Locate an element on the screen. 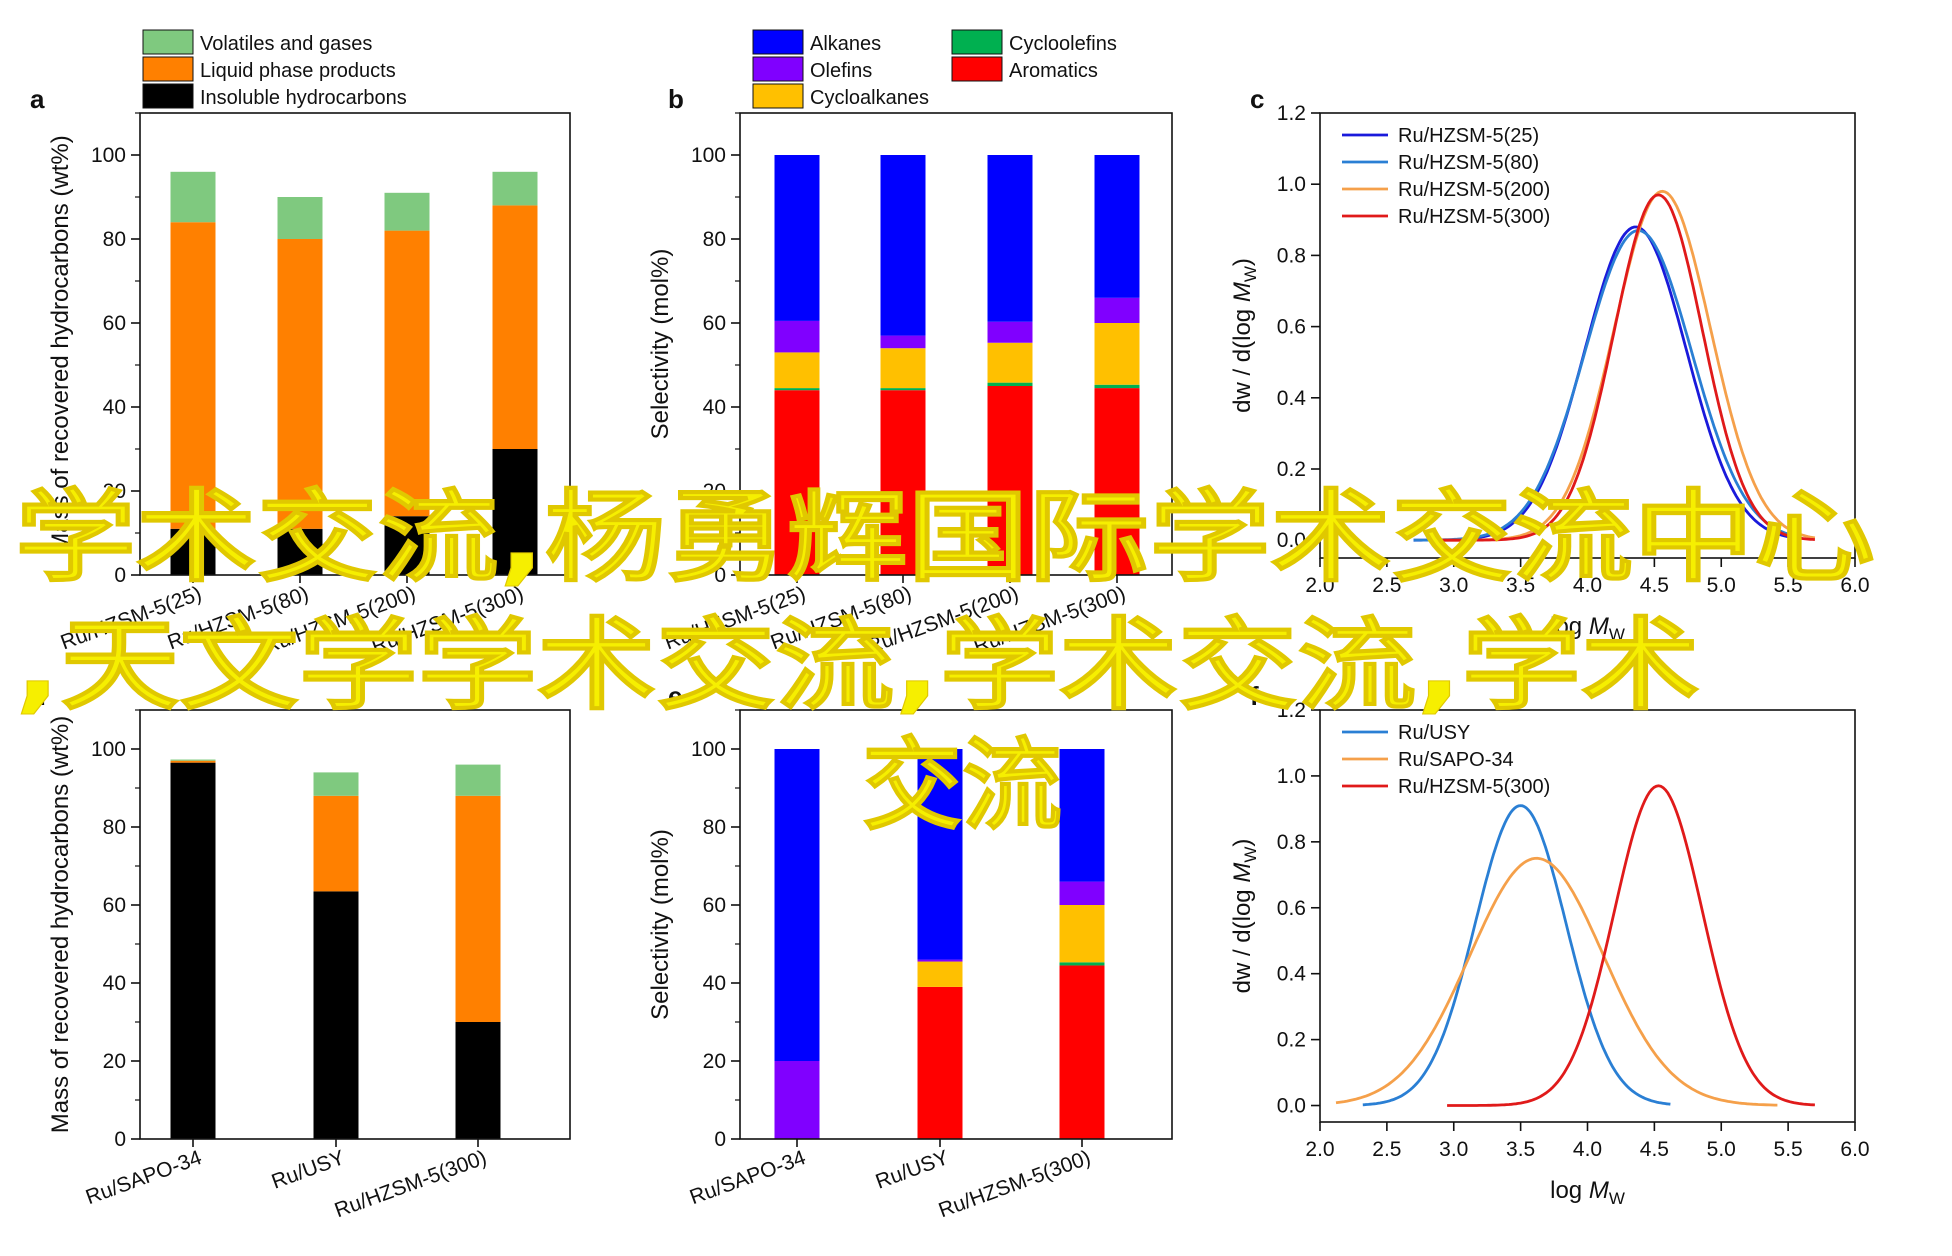 This screenshot has width=1952, height=1256. ytick-label-c-0: 0.0 is located at coordinates (1291, 540).